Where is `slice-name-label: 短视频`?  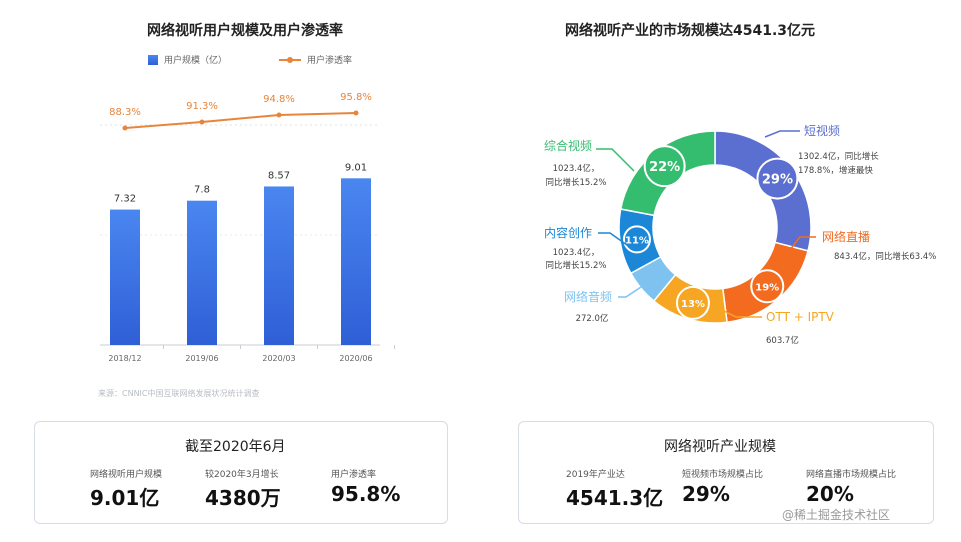
slice-name-label: 短视频 is located at coordinates (822, 130).